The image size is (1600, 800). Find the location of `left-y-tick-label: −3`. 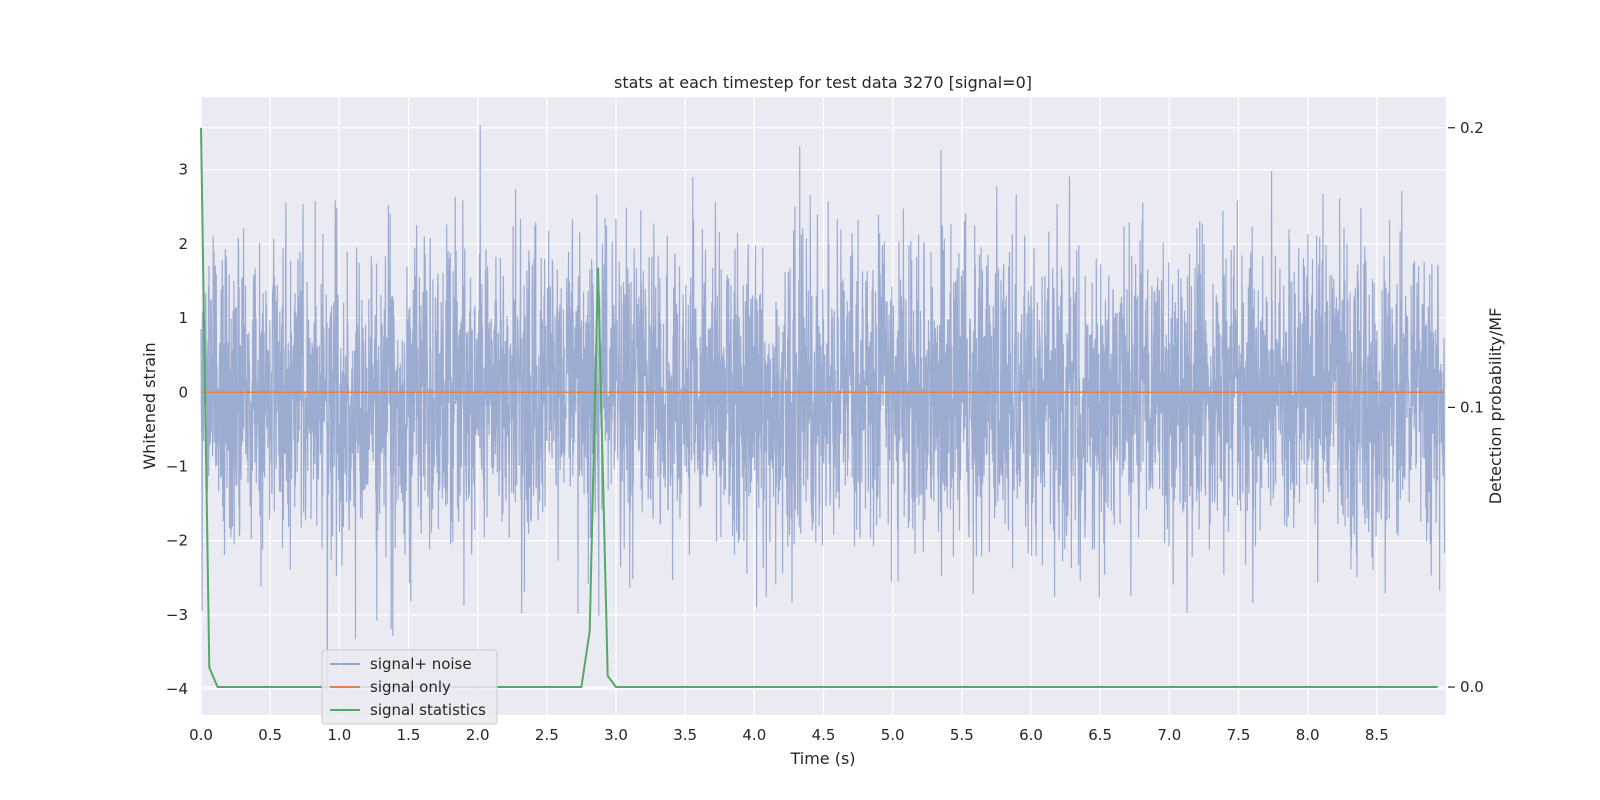

left-y-tick-label: −3 is located at coordinates (177, 615).